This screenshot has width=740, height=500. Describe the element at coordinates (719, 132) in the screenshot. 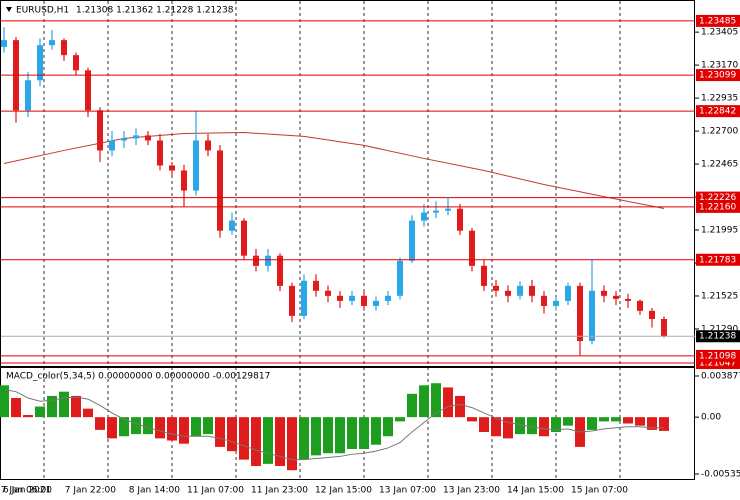

I see `y-tick-label: 1.22700` at that location.